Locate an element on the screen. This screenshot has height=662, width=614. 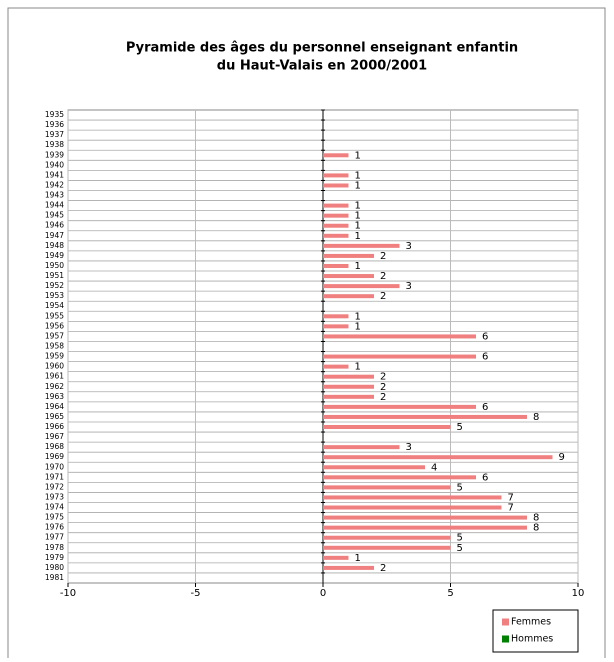
y-tick-label: 1978 is located at coordinates (54, 547).